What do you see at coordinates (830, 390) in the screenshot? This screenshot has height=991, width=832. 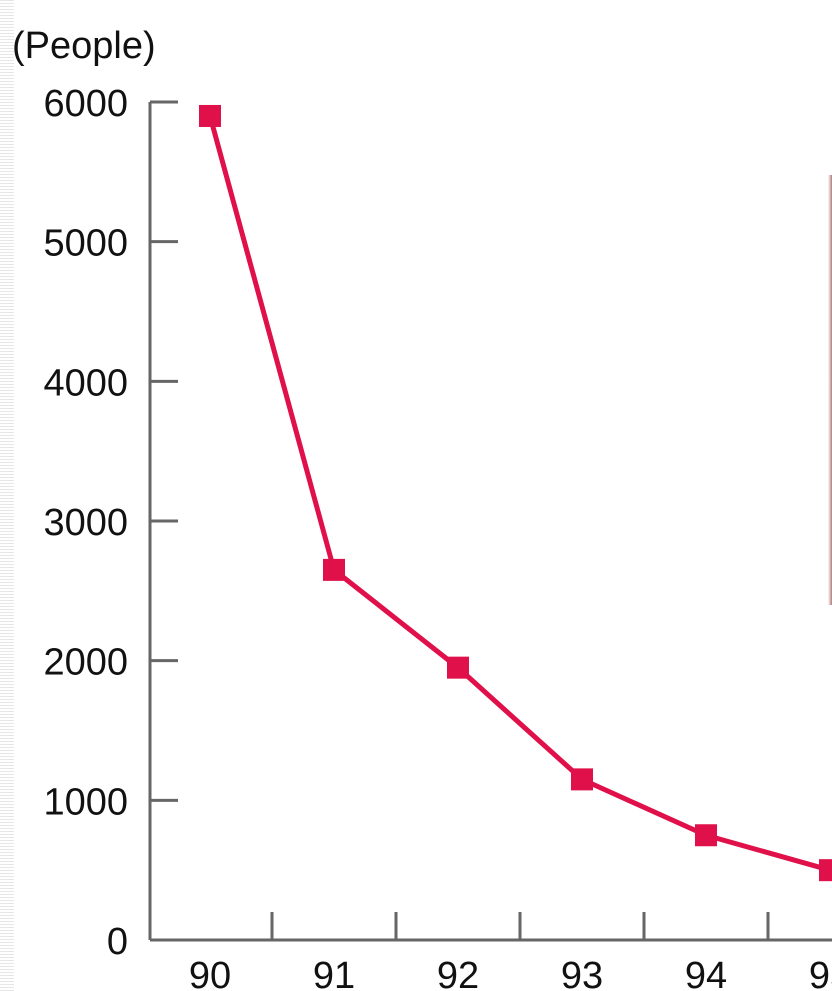 I see `right-edge-shadow` at bounding box center [830, 390].